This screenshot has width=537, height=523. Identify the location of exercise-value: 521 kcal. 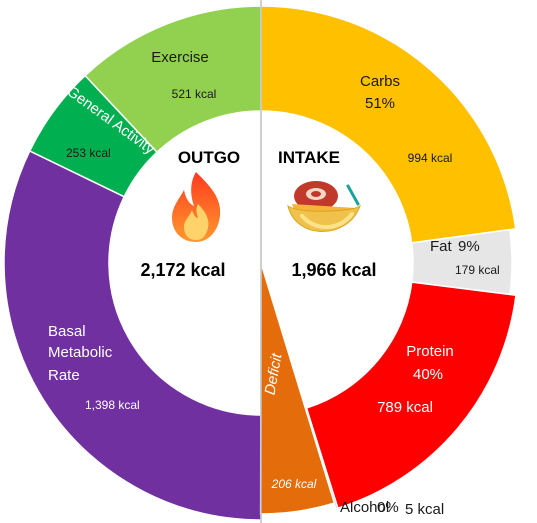
(194, 94).